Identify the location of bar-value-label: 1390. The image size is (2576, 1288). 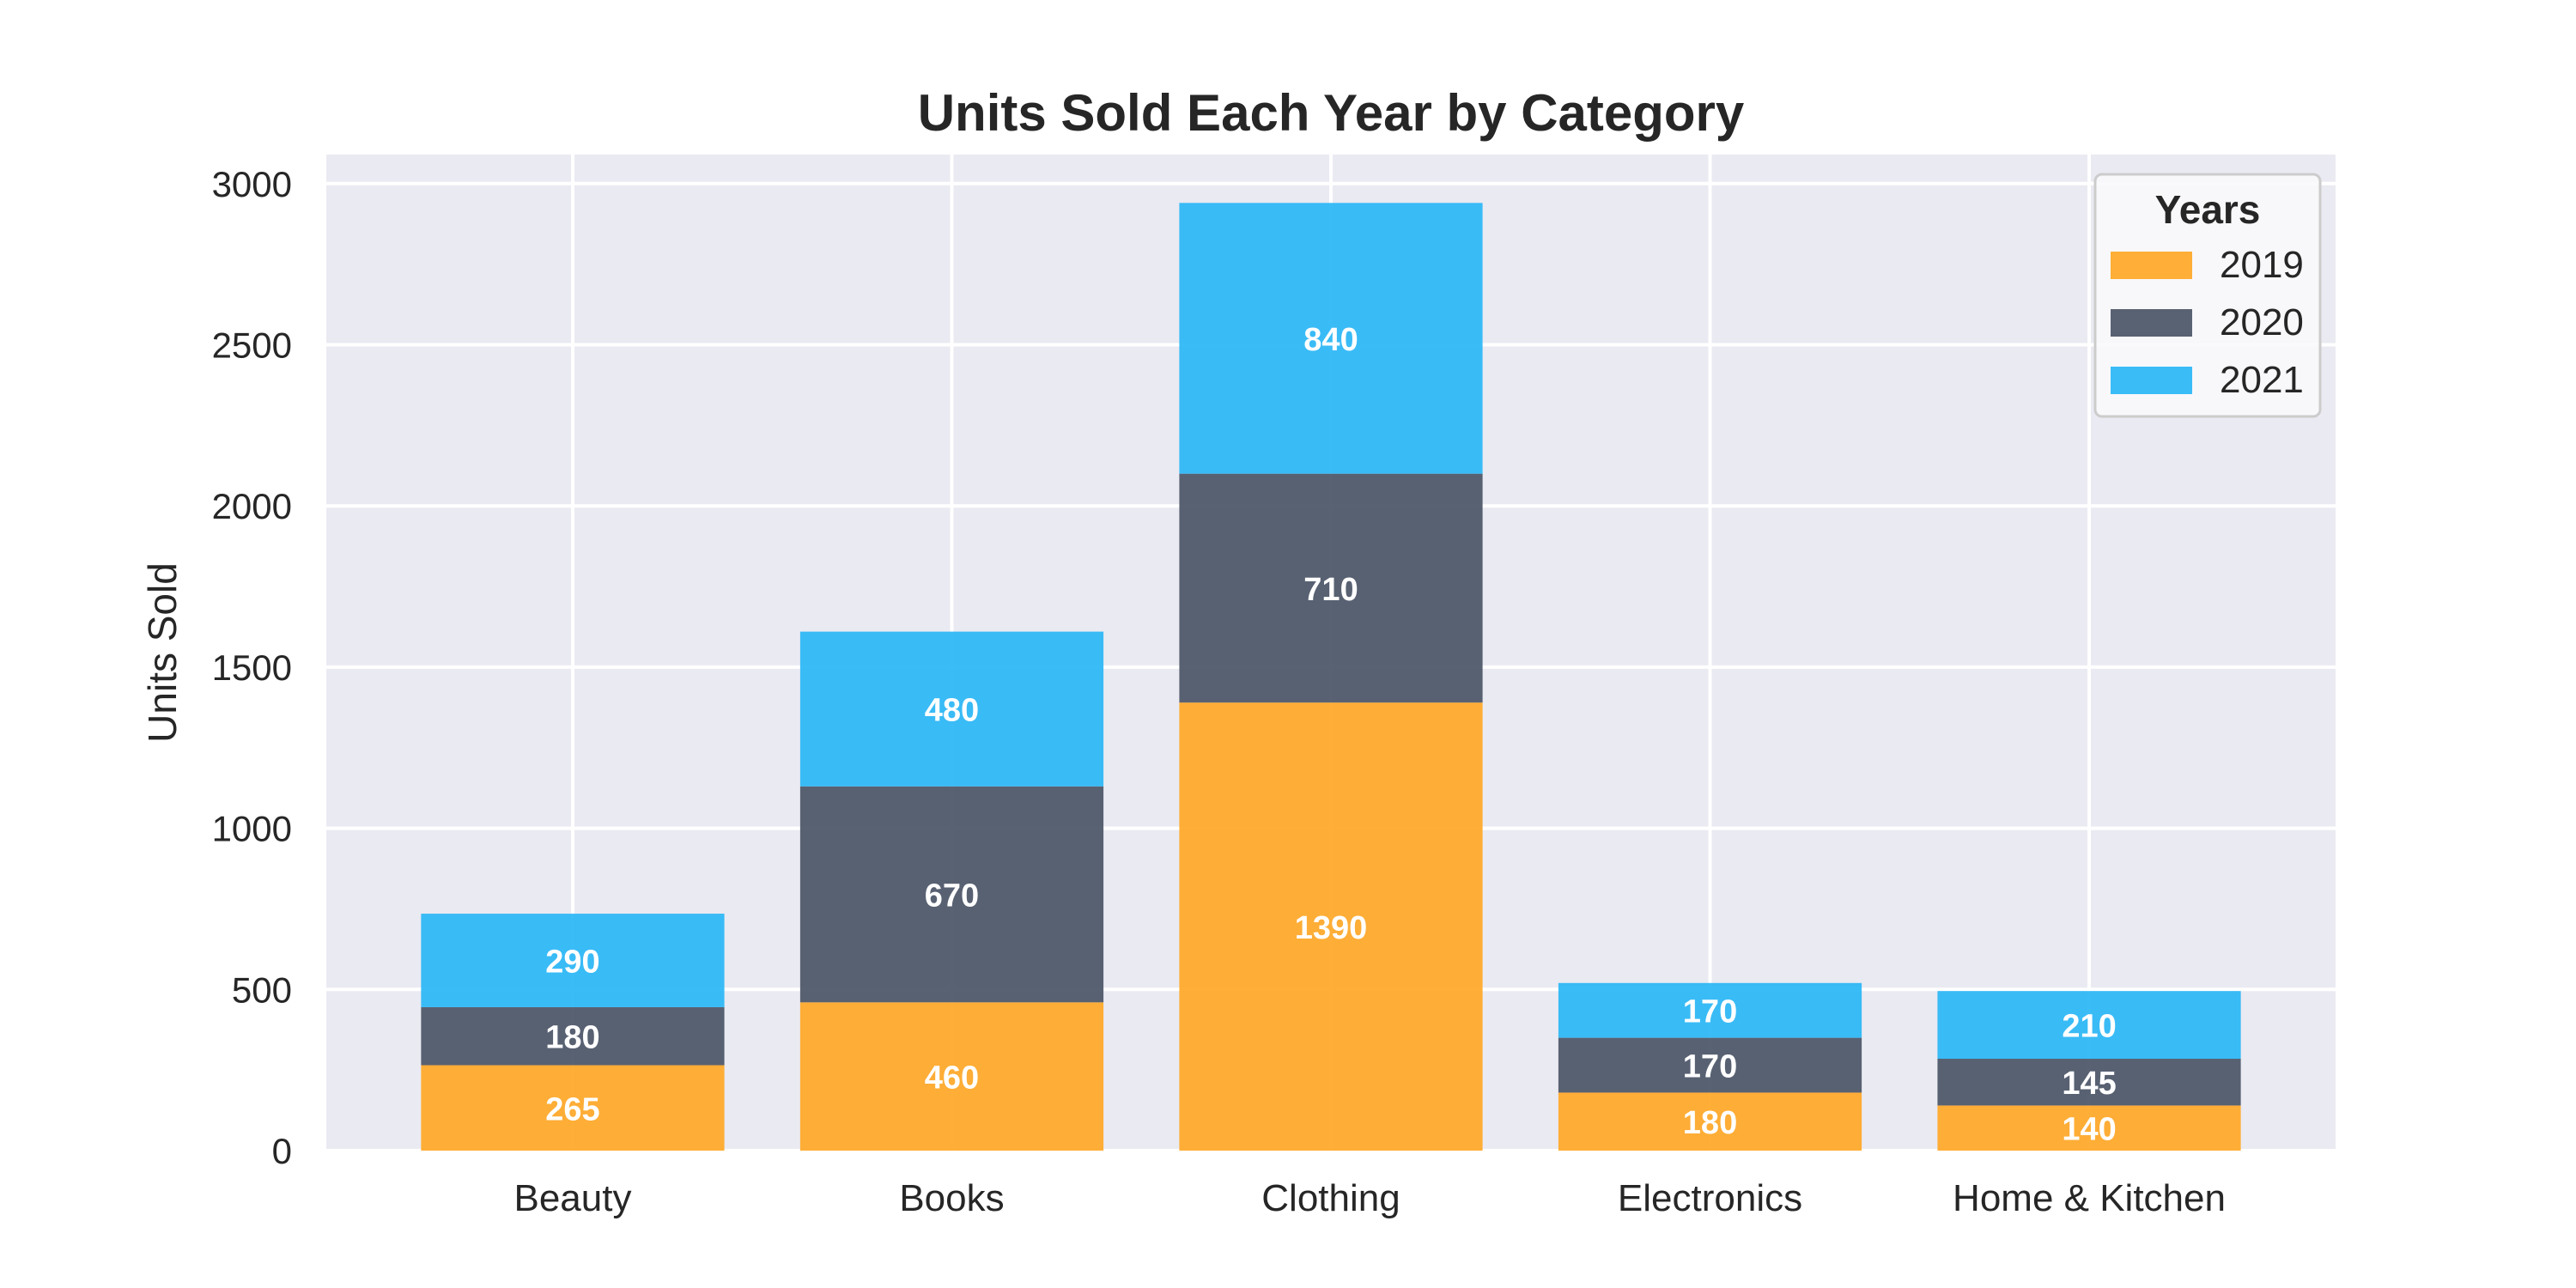
(1331, 928).